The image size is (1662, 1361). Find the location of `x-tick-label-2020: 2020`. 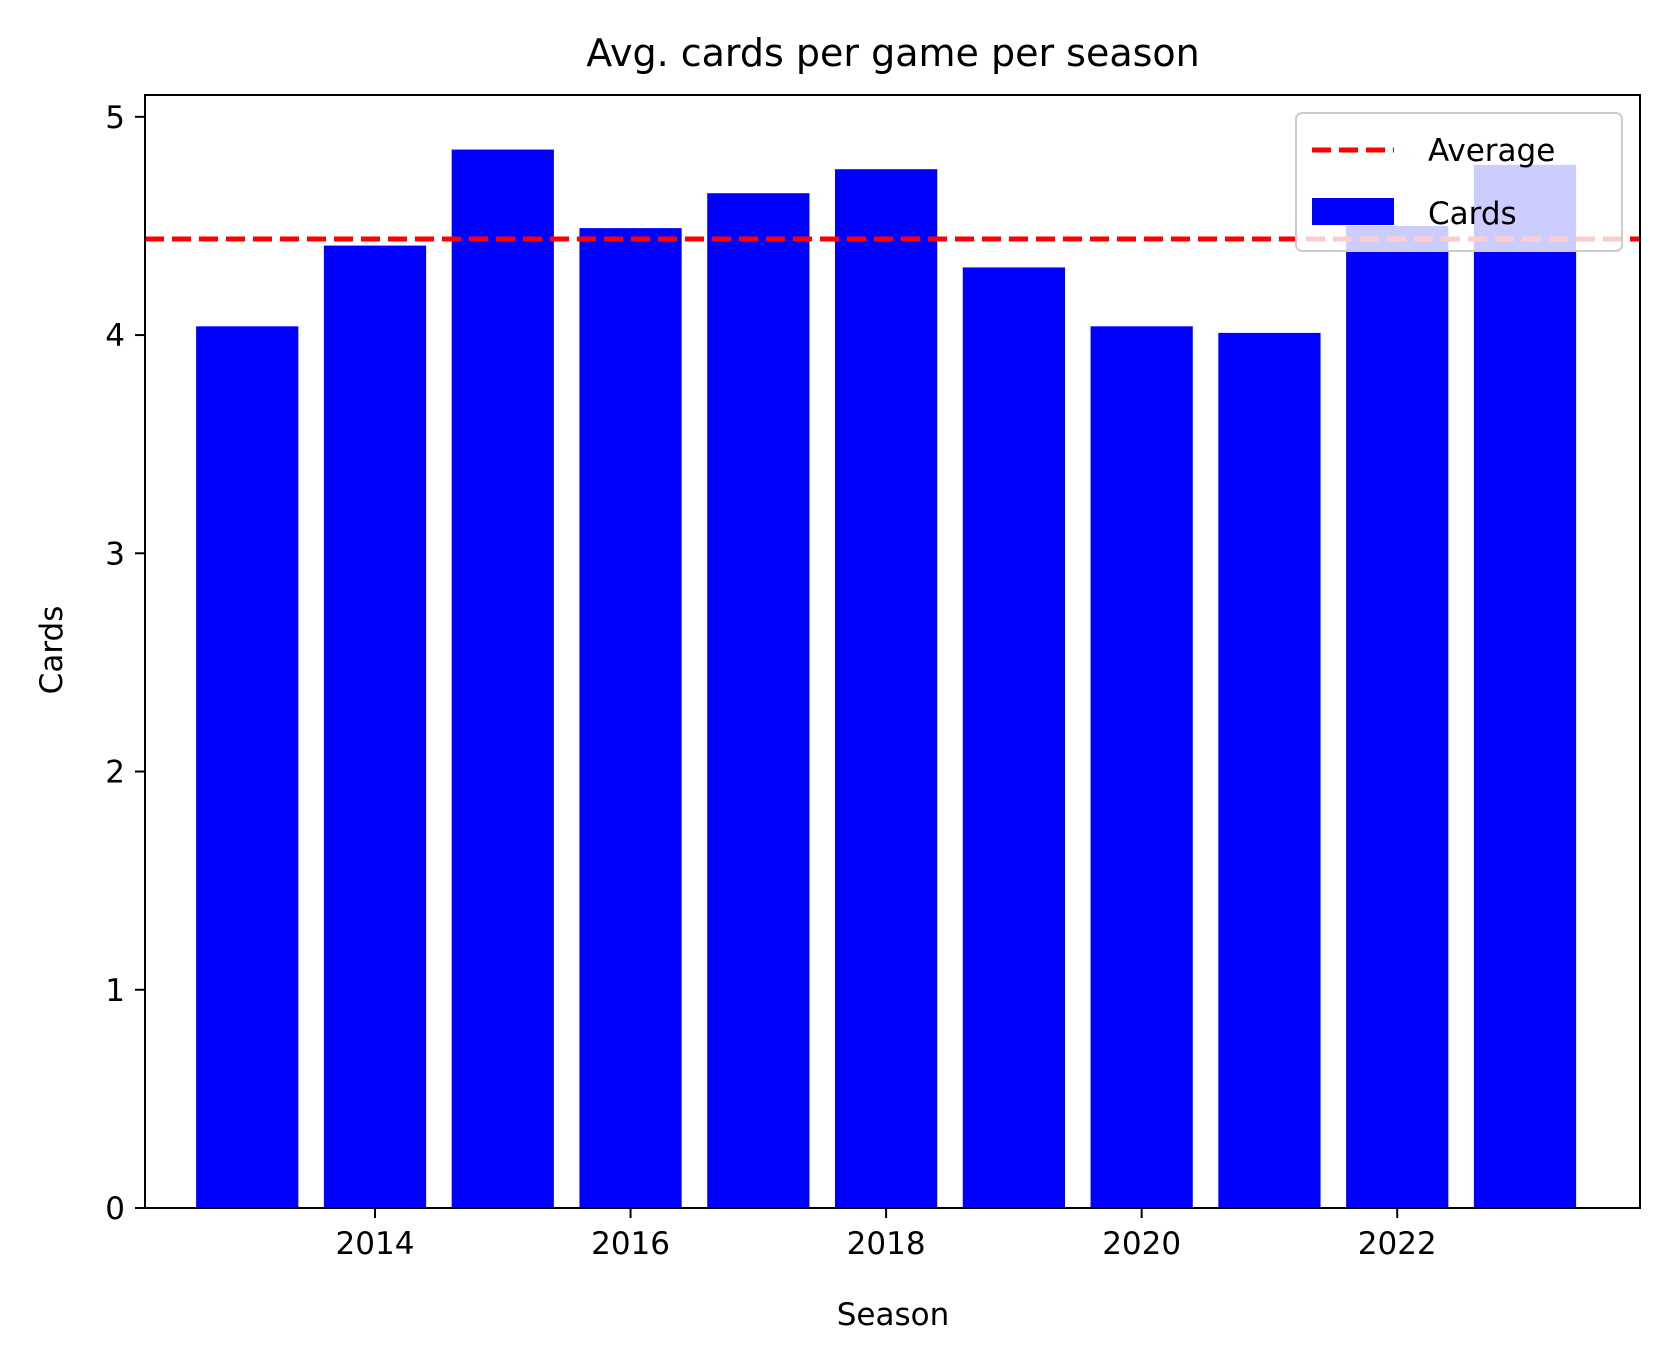

x-tick-label-2020: 2020 is located at coordinates (1141, 1244).